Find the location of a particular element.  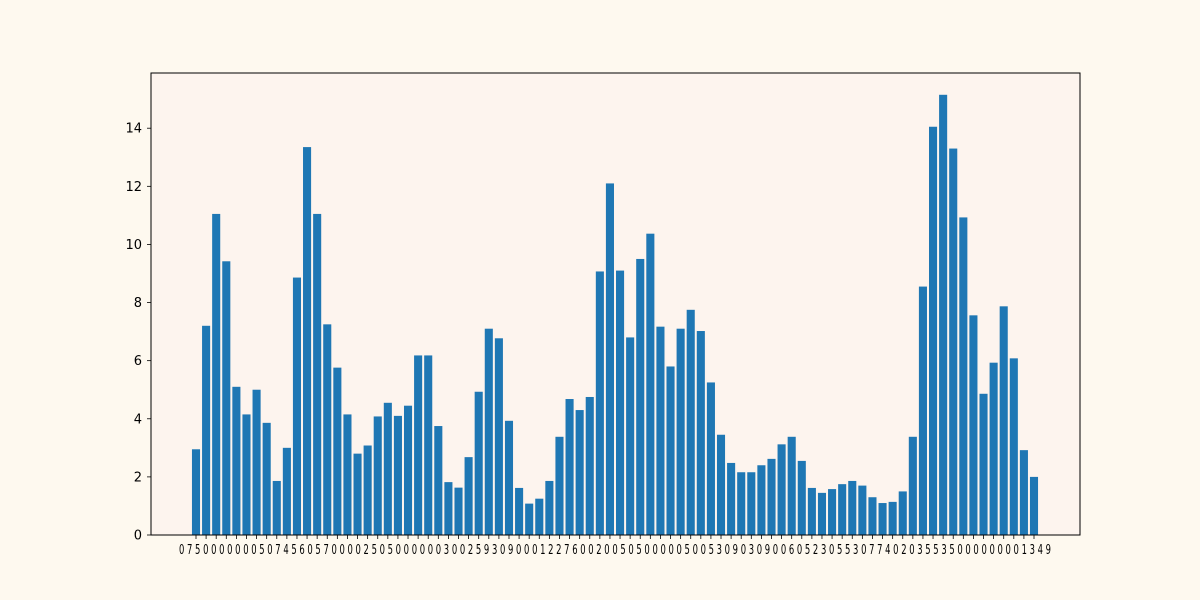

y-tick-label: 6 is located at coordinates (138, 361).